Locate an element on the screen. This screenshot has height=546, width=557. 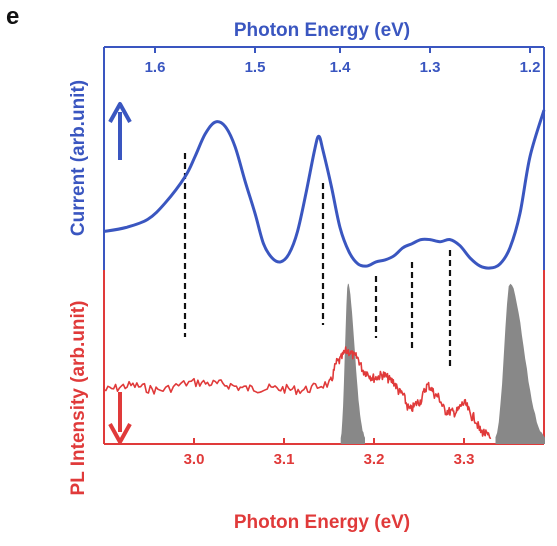
bottom-tick-label: 3.1 is located at coordinates (284, 459).